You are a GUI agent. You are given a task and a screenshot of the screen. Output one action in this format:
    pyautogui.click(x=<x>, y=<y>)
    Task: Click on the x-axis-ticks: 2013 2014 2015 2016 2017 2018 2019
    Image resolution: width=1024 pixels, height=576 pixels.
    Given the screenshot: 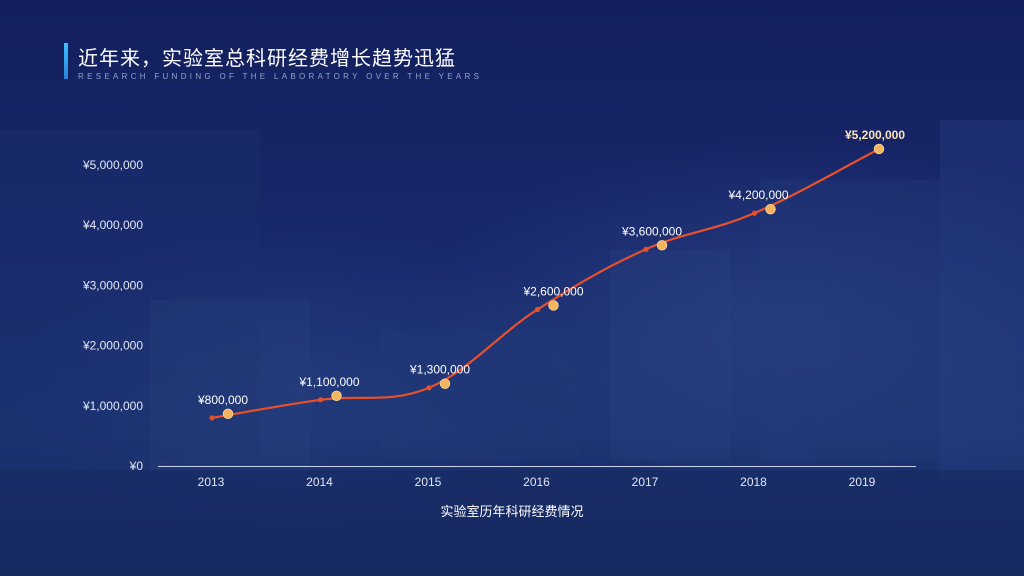 What is the action you would take?
    pyautogui.click(x=537, y=482)
    